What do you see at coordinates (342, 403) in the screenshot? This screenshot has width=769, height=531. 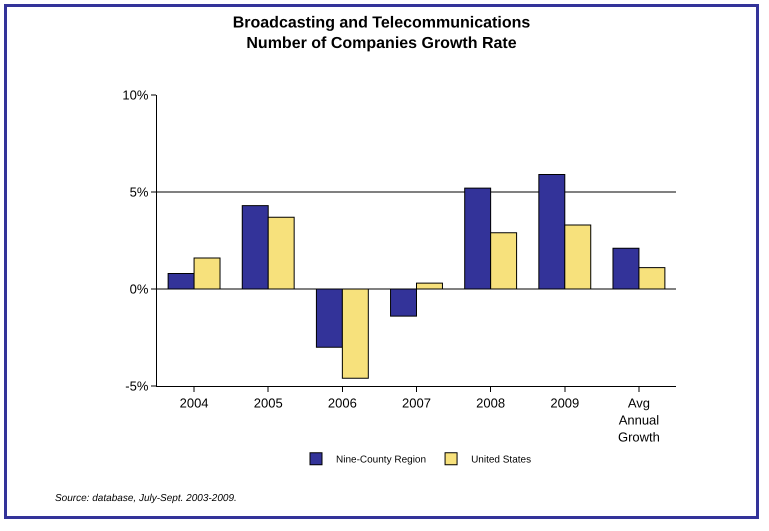 I see `x-tick-label: 2006` at bounding box center [342, 403].